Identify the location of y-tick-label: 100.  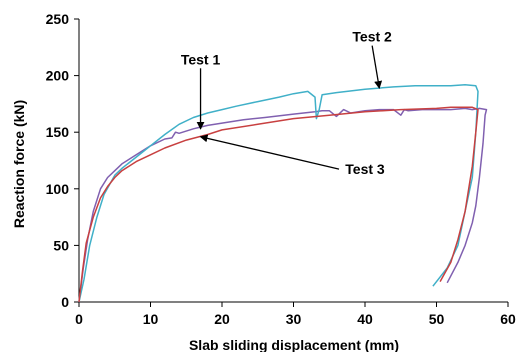
(58, 189).